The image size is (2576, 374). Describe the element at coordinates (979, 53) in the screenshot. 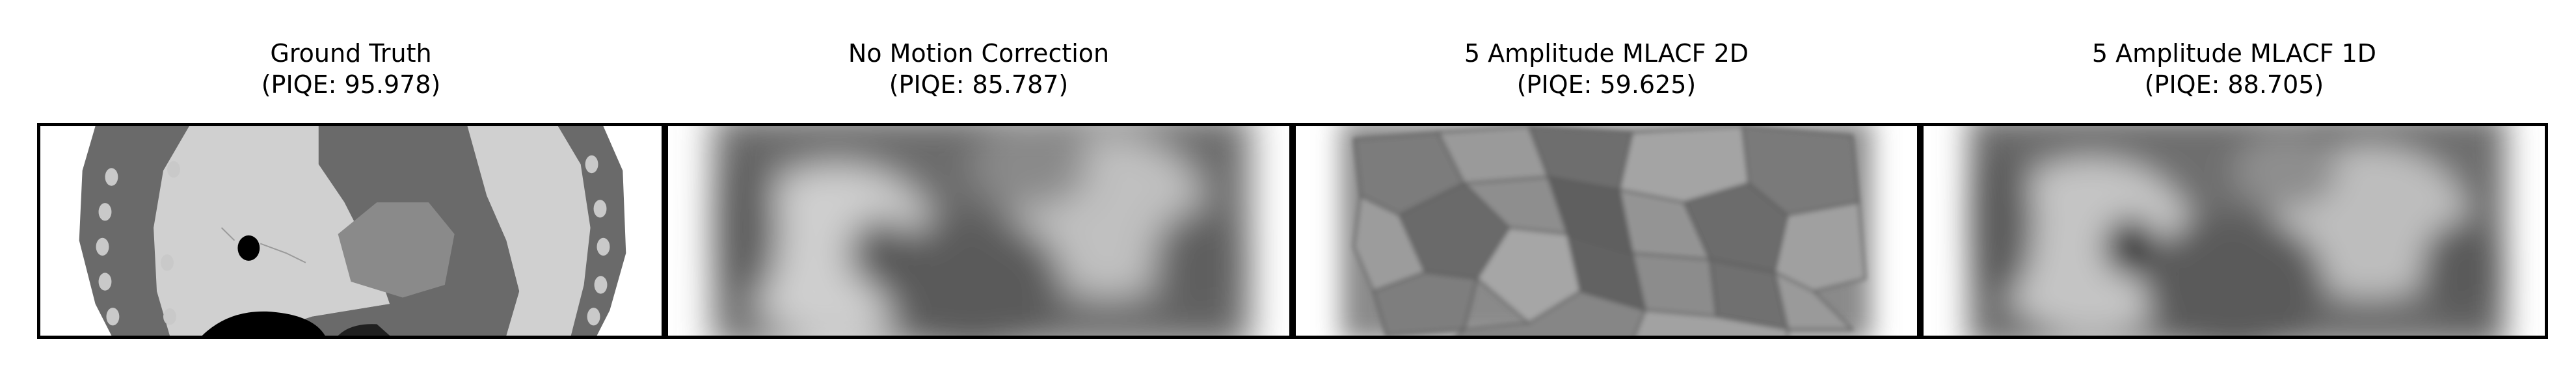

I see `panel-title-line1: No Motion Correction` at that location.